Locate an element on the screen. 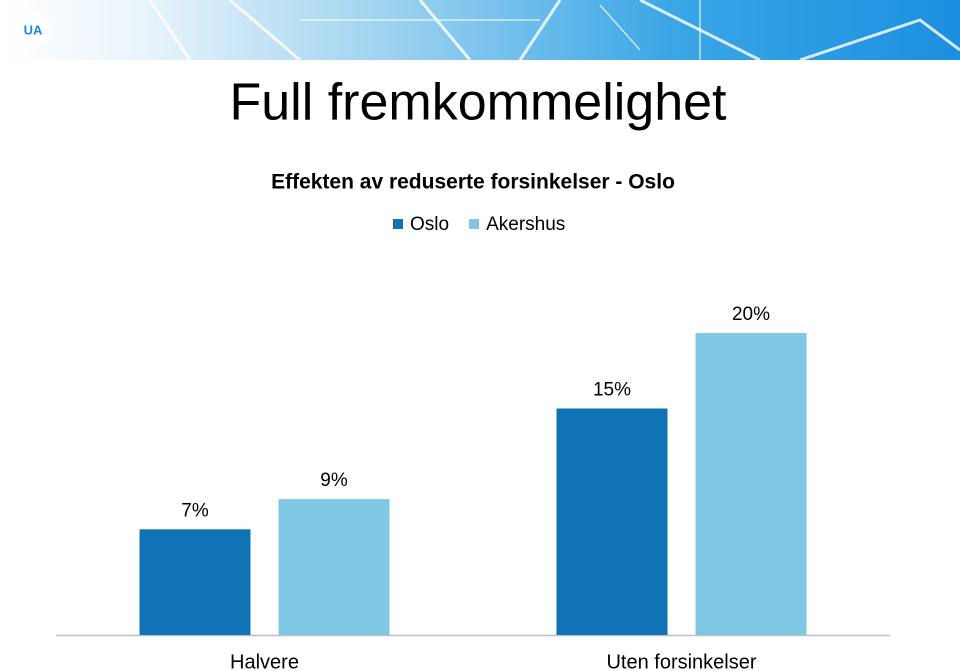 The width and height of the screenshot is (960, 671). slide-title: Full fremkommelighet is located at coordinates (478, 103).